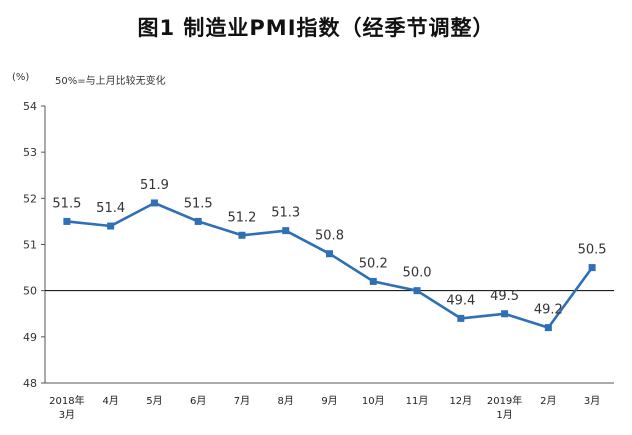  Describe the element at coordinates (110, 208) in the screenshot. I see `data-label: 51.4` at that location.